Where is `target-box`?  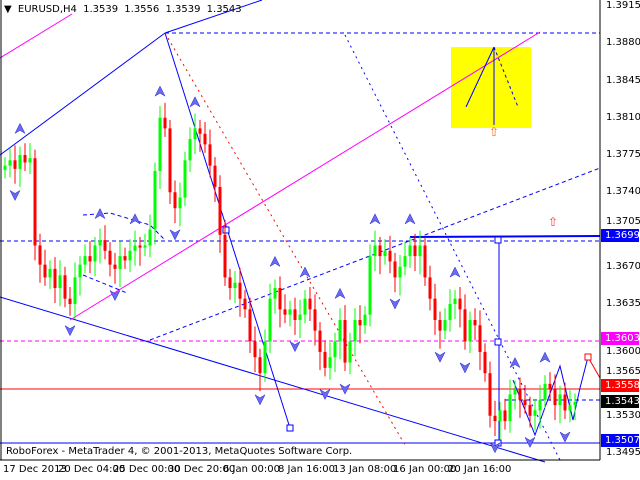
target-box is located at coordinates (491, 87).